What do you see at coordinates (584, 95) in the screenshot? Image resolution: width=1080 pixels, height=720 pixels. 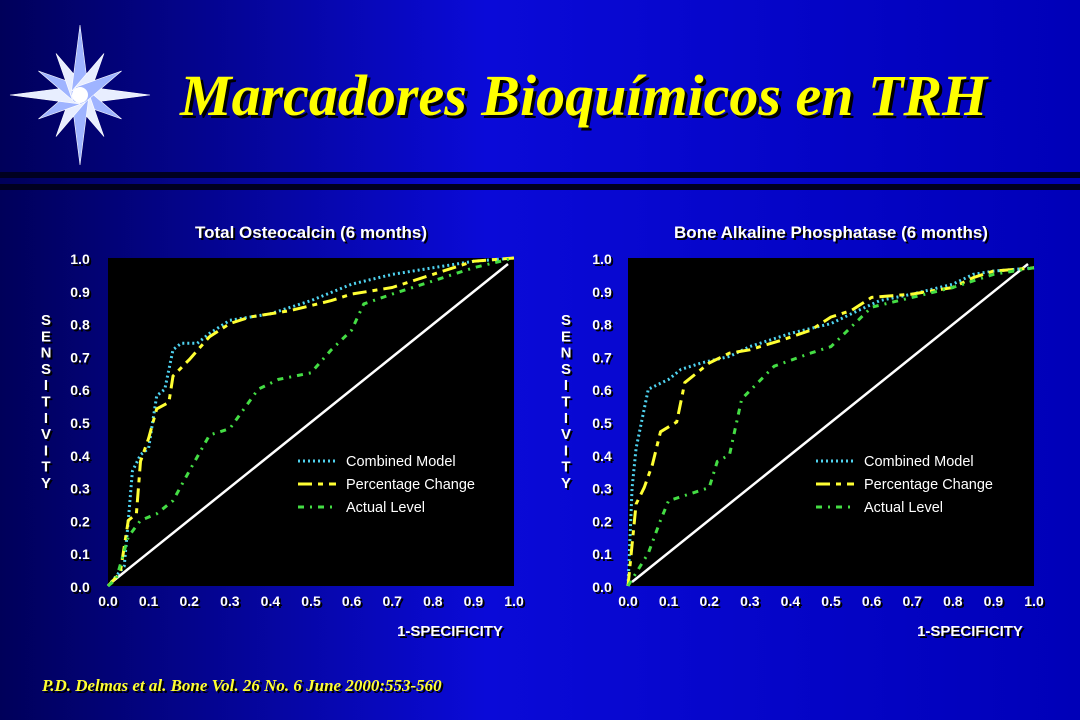 I see `page-title: Marcadores Bioquímicos en TRH` at bounding box center [584, 95].